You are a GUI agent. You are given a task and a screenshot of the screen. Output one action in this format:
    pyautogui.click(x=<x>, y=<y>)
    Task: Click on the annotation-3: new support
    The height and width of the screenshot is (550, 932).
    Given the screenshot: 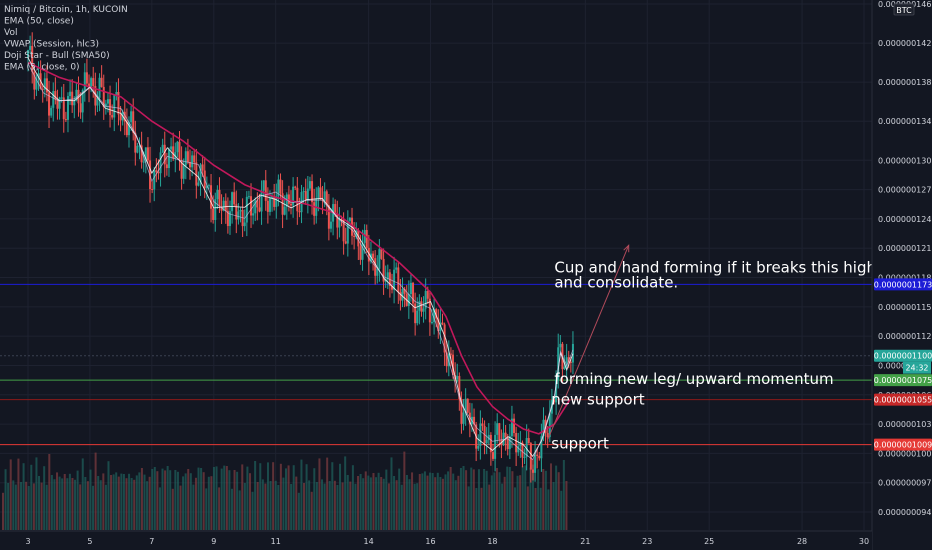 What is the action you would take?
    pyautogui.click(x=597, y=400)
    